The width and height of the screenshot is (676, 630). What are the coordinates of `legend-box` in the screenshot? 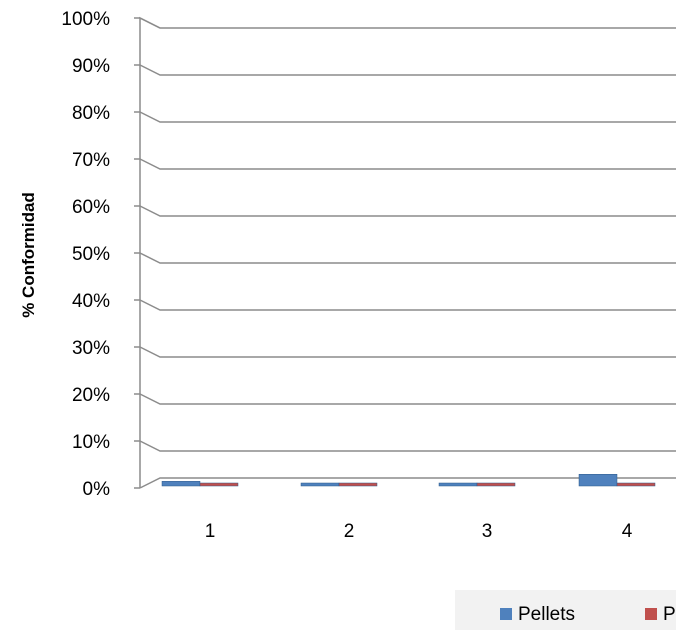 It's located at (565, 610).